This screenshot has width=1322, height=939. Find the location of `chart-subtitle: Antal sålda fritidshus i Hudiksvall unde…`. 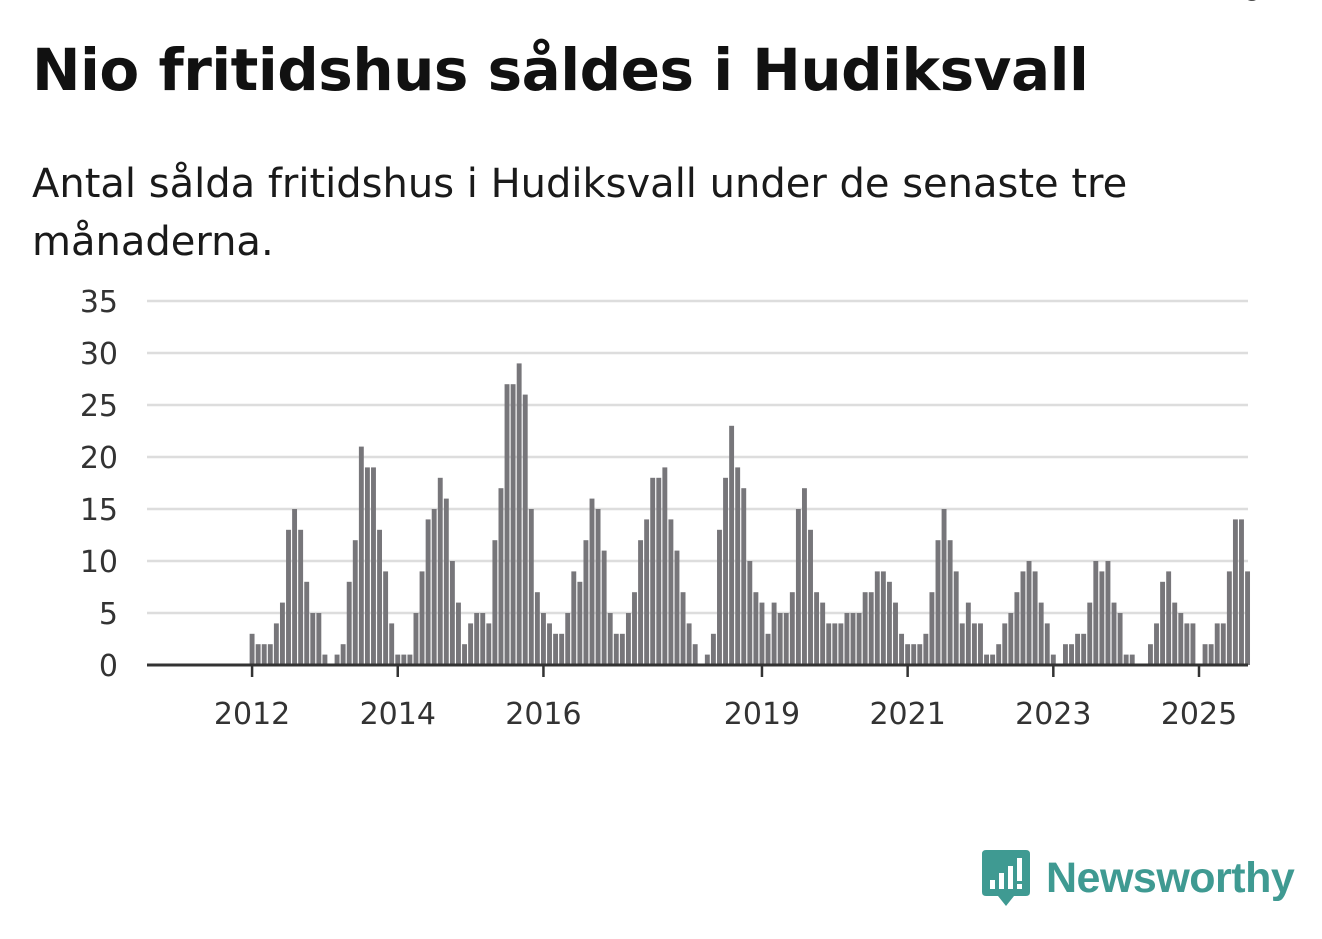

chart-subtitle: Antal sålda fritidshus i Hudiksvall unde… is located at coordinates (580, 213).